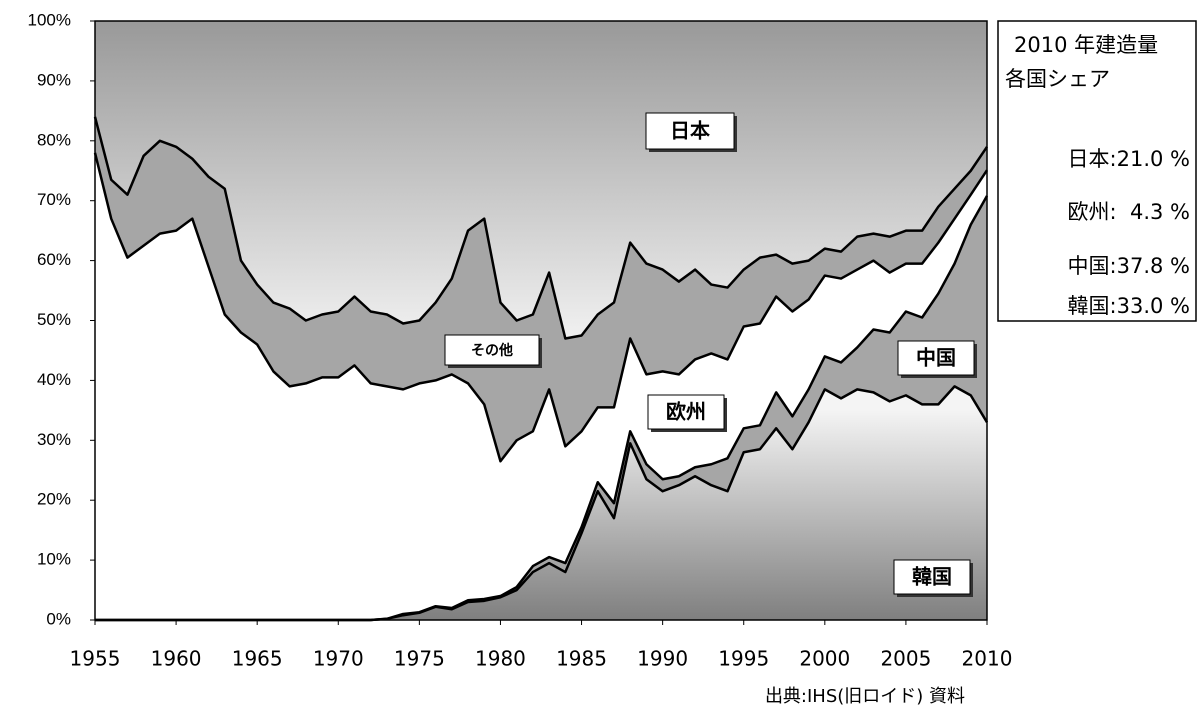 The image size is (1197, 713). What do you see at coordinates (54, 259) in the screenshot?
I see `y-tick-label: 60%` at bounding box center [54, 259].